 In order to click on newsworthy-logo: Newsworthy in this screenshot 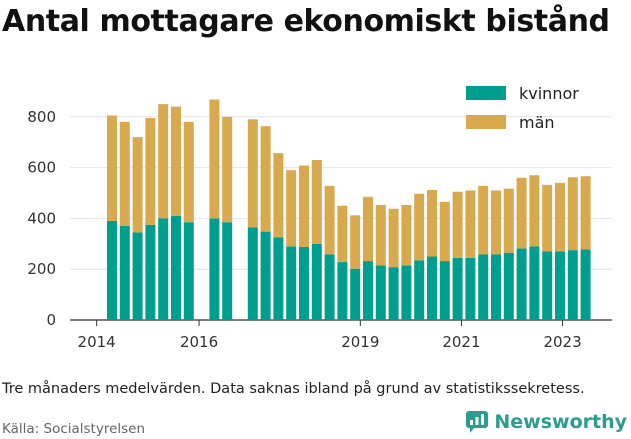, I will do `click(546, 422)`.